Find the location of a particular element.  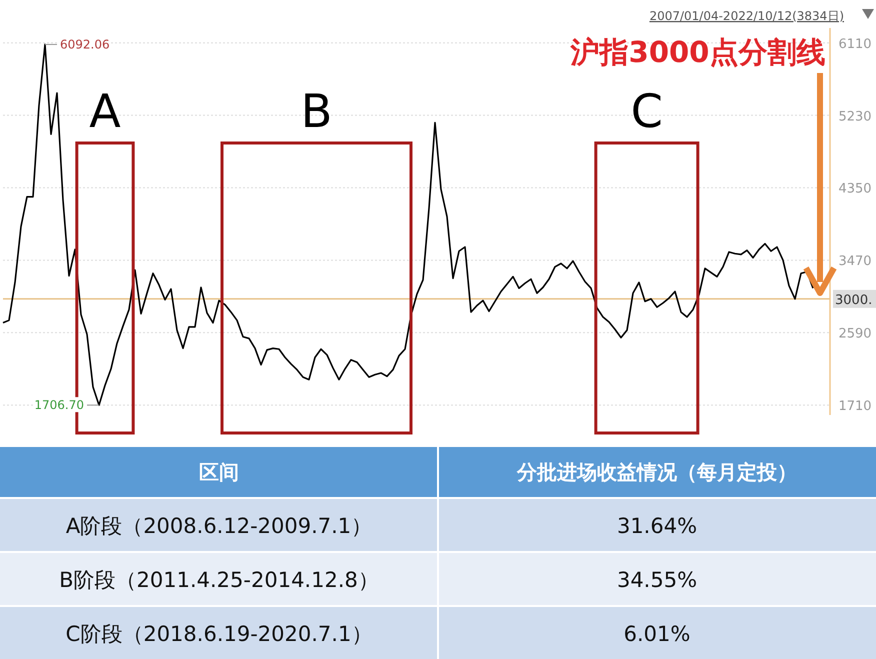

annotation: C is located at coordinates (646, 111).